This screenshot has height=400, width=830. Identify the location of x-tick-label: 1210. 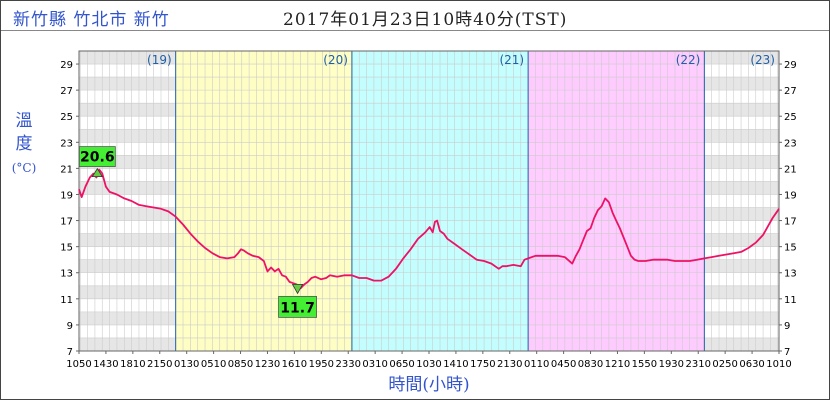
(617, 364).